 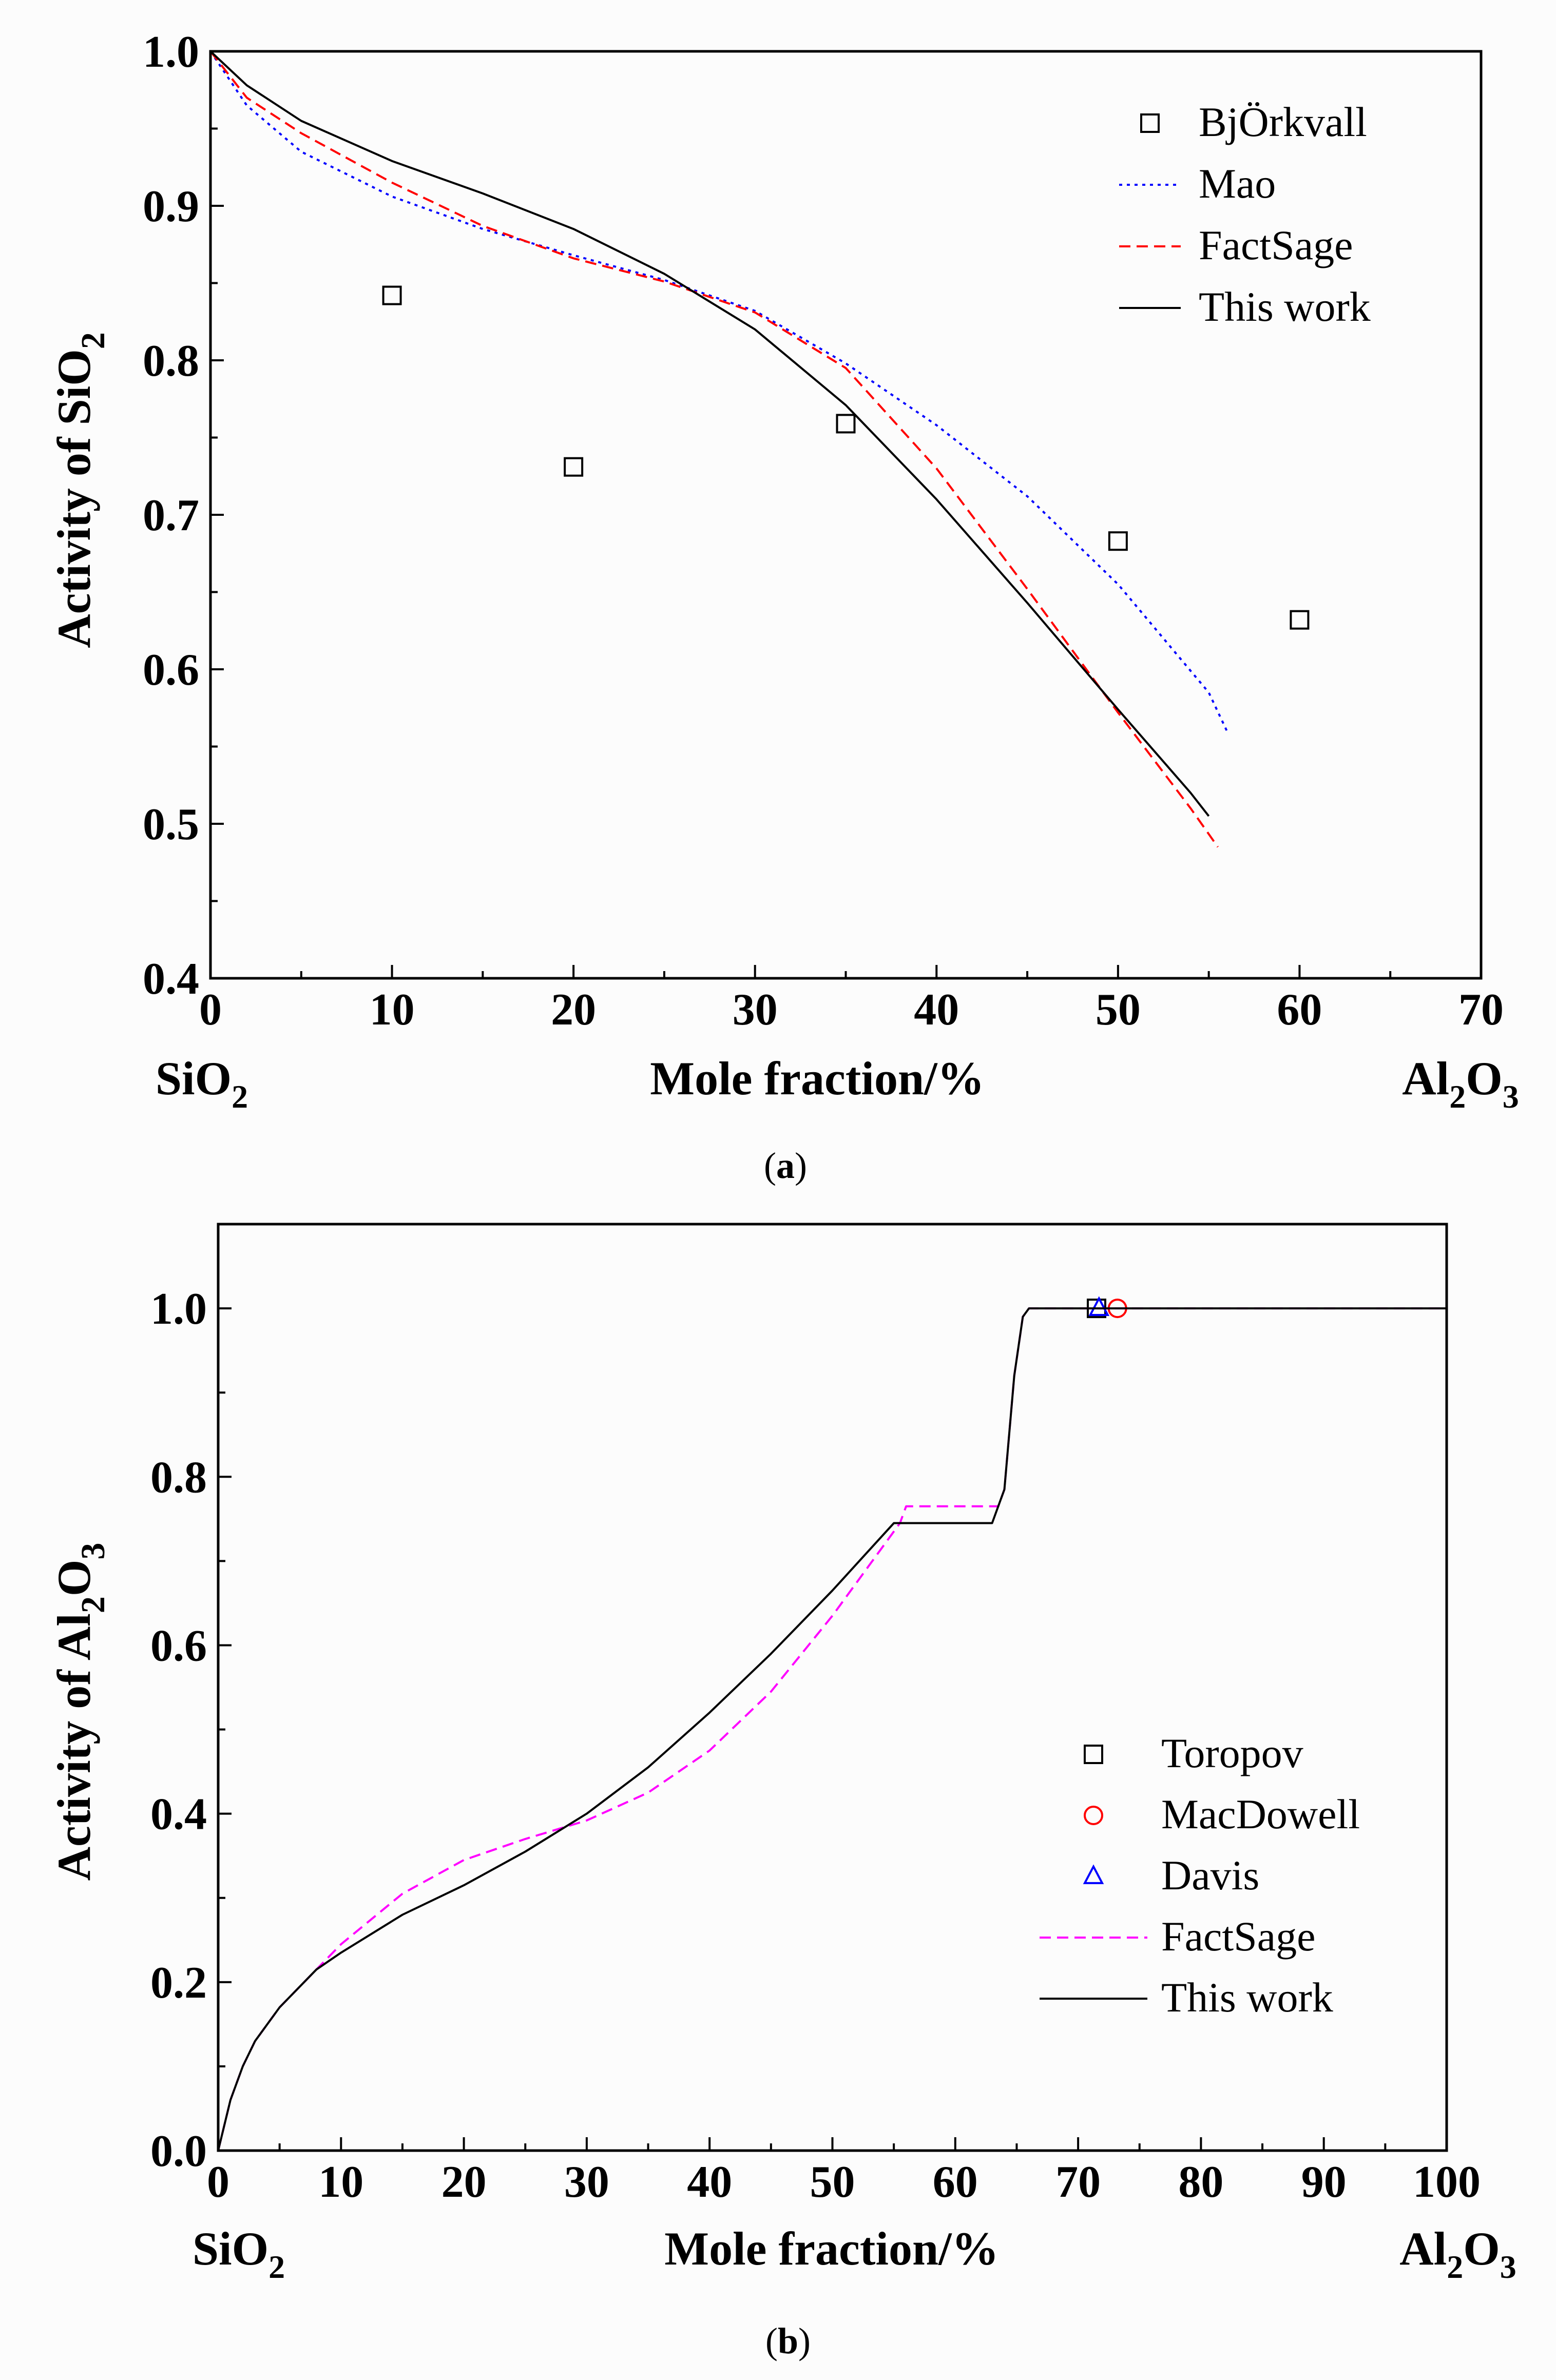 I want to click on legend-label-toropov: Toropov, so click(x=1232, y=1753).